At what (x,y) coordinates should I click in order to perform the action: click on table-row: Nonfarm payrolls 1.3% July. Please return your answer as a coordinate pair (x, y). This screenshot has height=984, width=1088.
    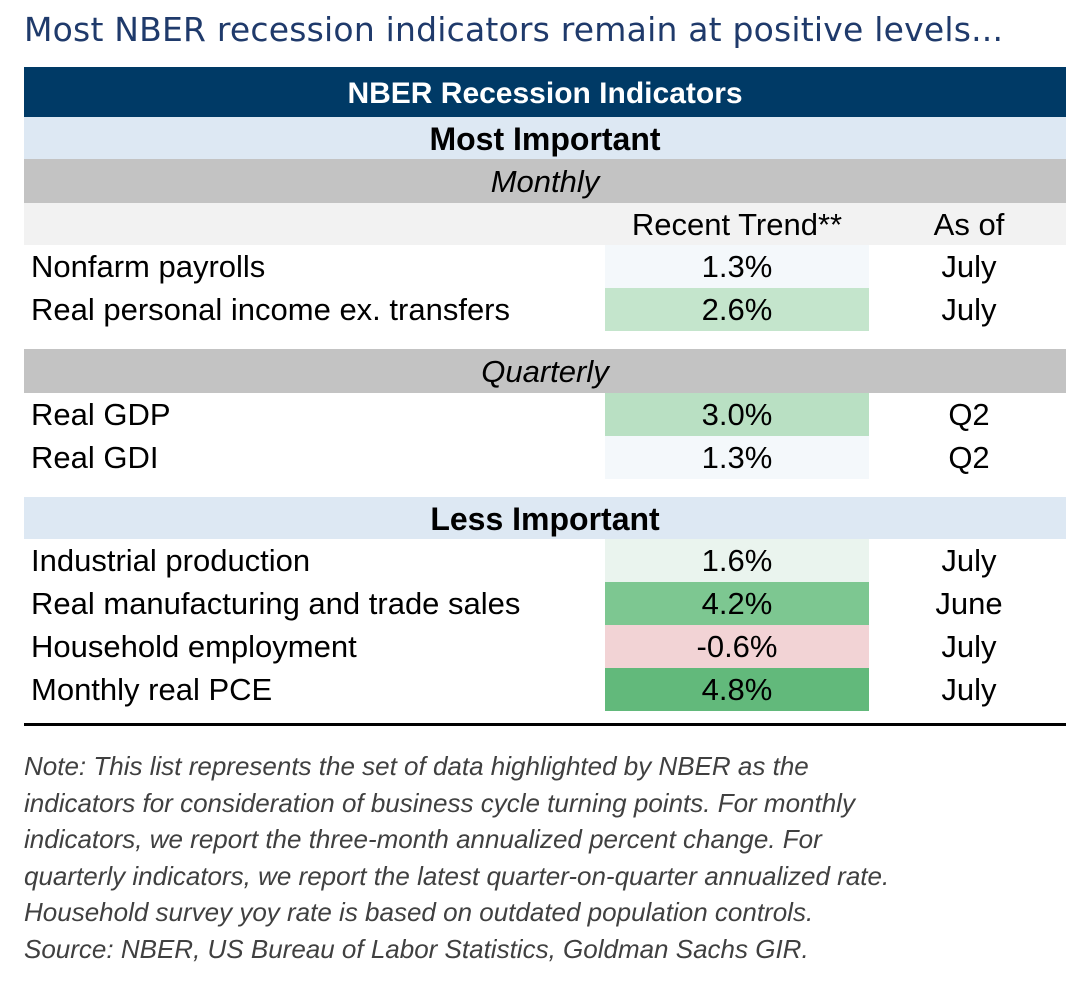
    Looking at the image, I should click on (545, 266).